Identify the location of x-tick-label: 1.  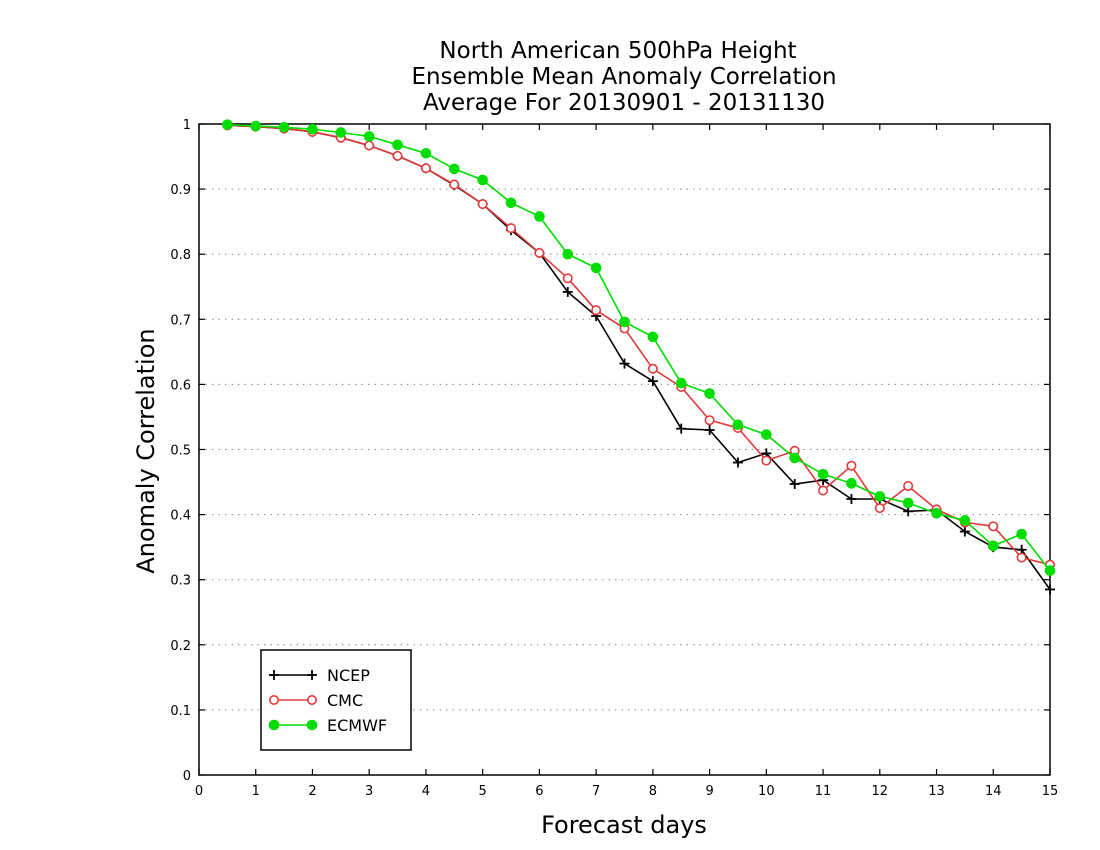
(256, 791).